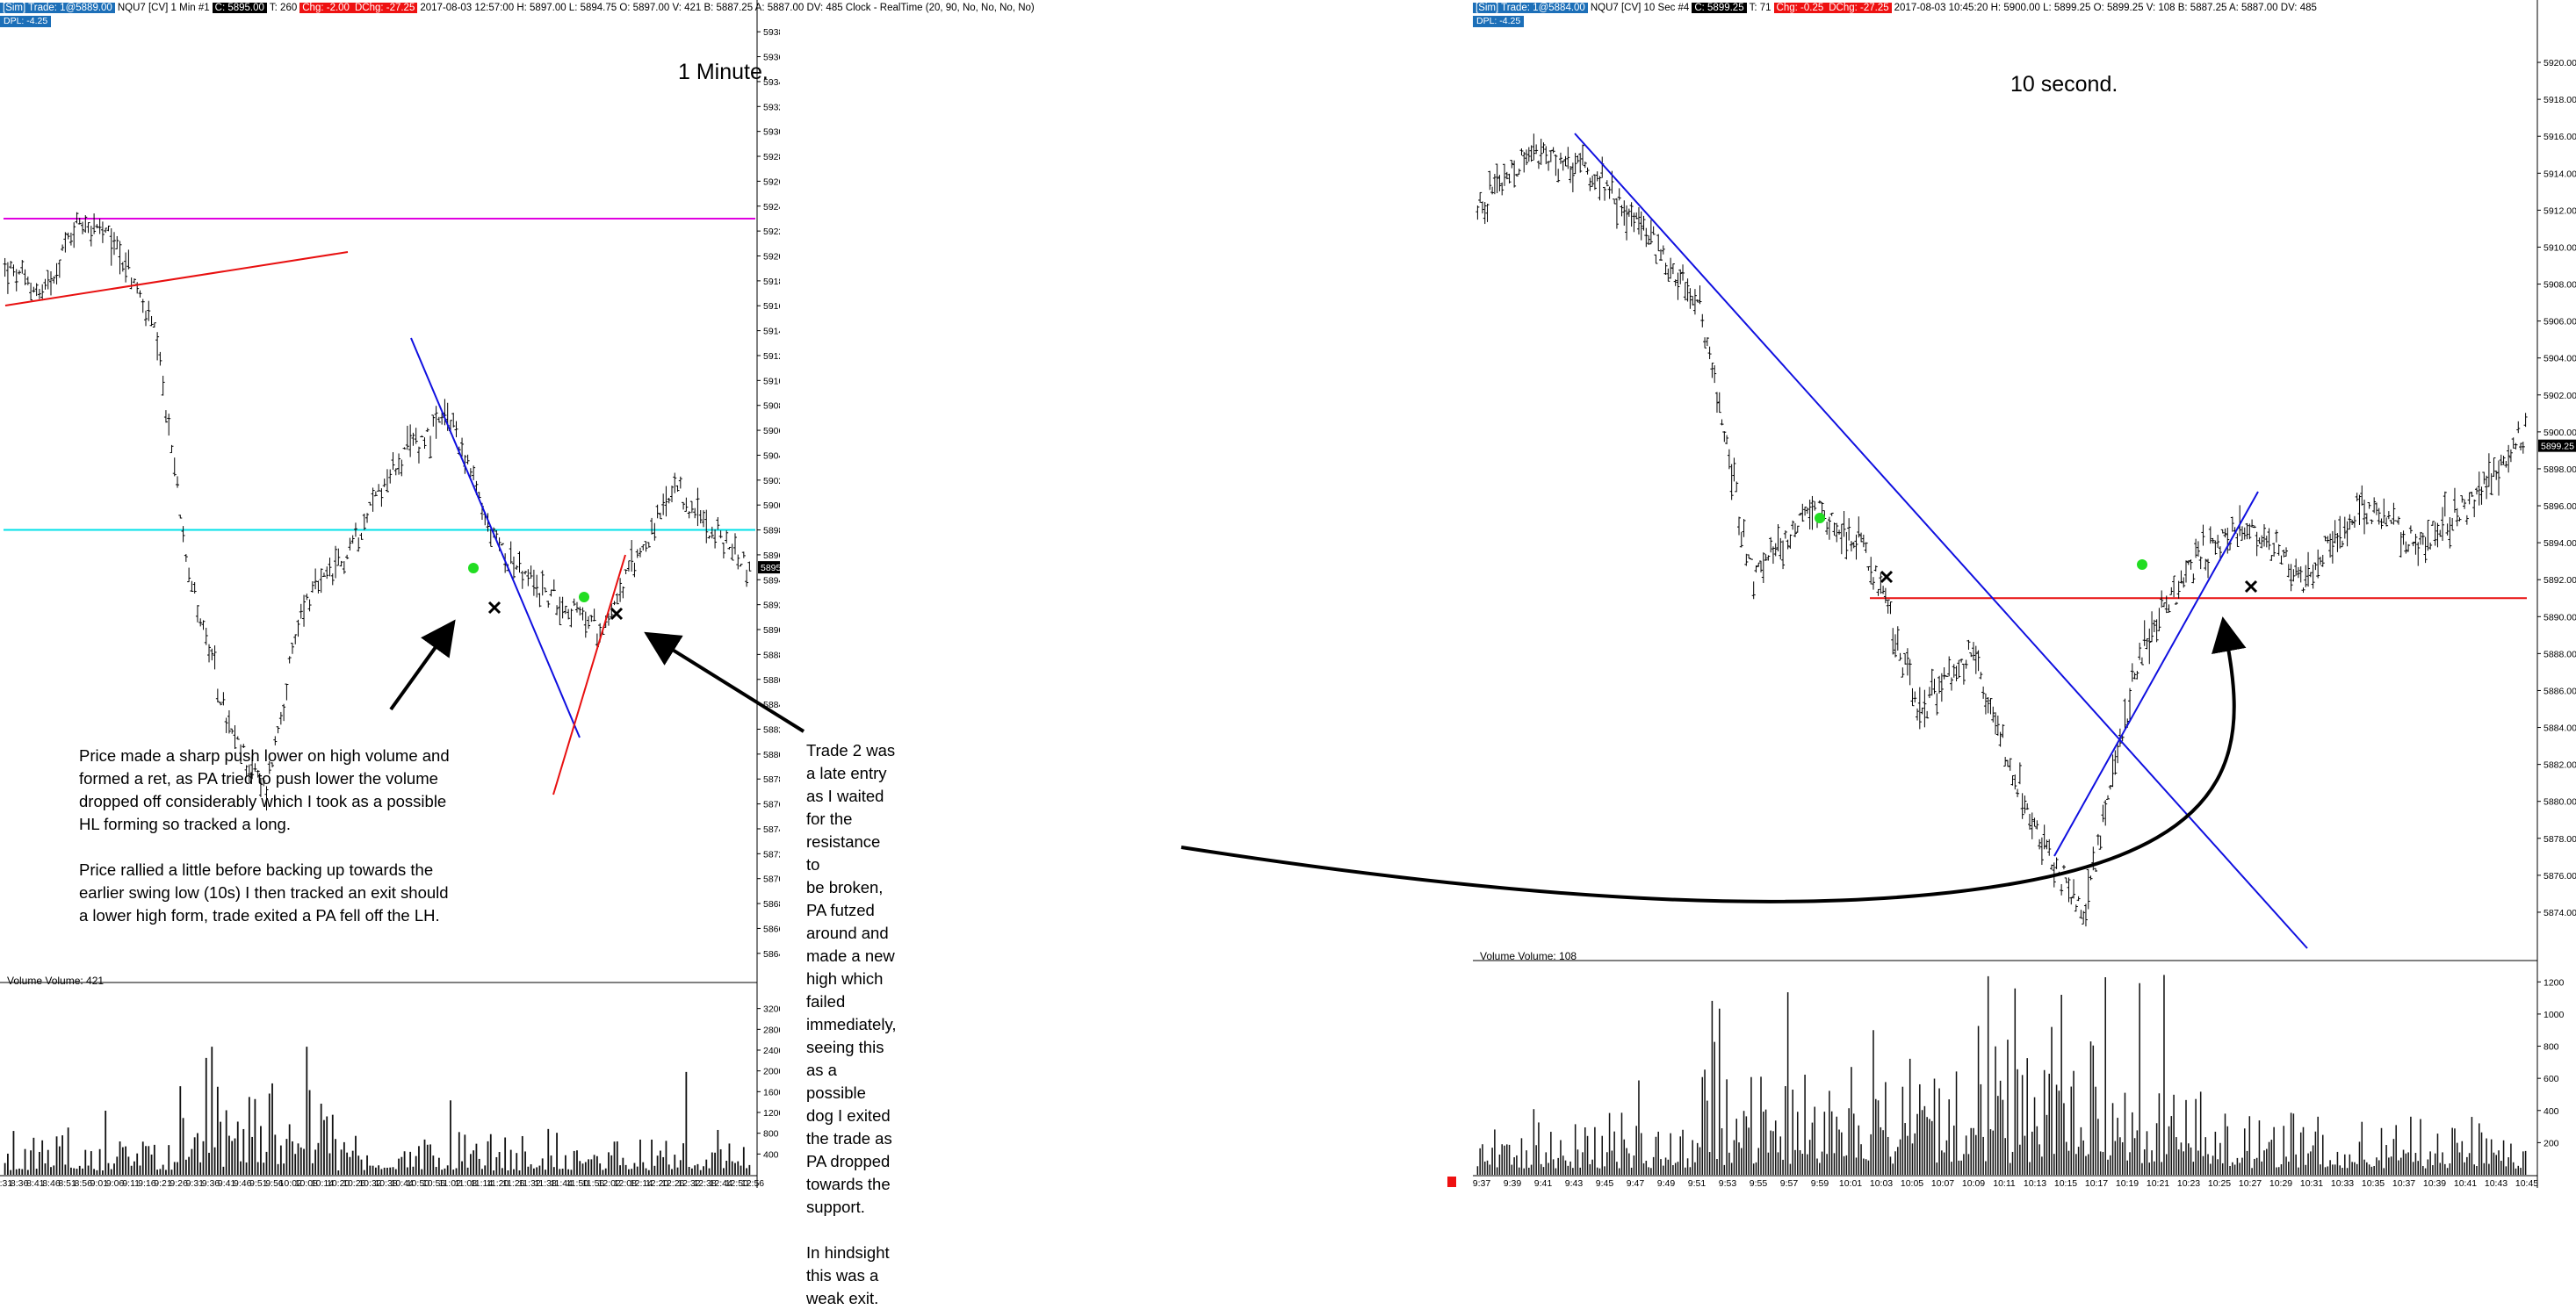 This screenshot has height=1310, width=2576. I want to click on right-time-tick-label: 10:17, so click(2096, 1183).